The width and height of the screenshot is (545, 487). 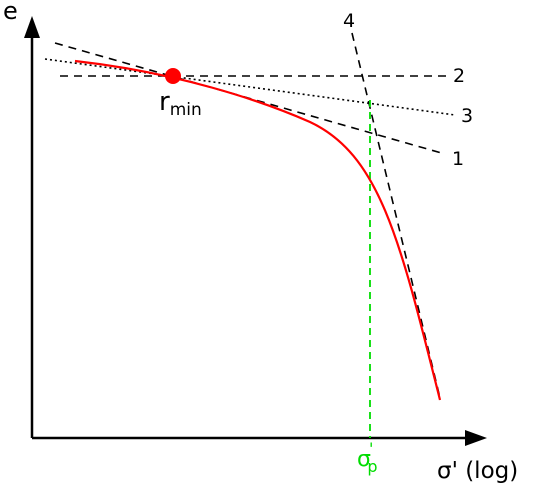 I want to click on x-axis-arrowhead, so click(x=476, y=438).